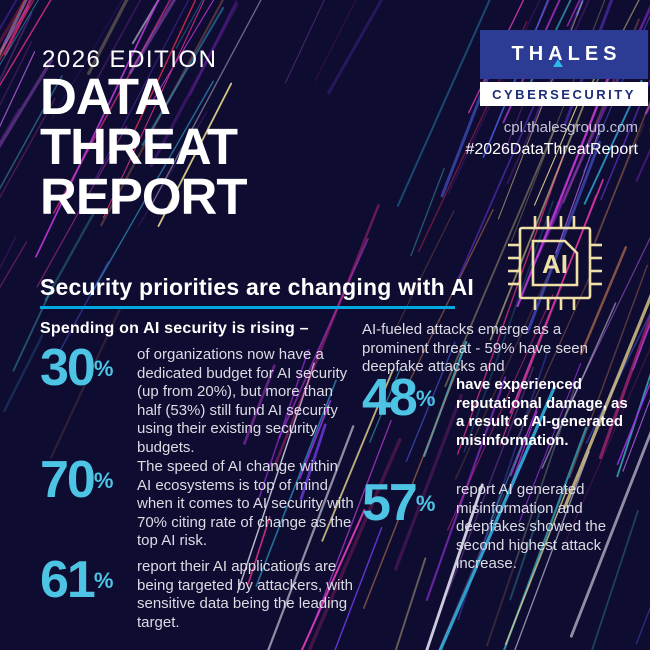 The width and height of the screenshot is (650, 650). What do you see at coordinates (68, 480) in the screenshot?
I see `stat-number: 70` at bounding box center [68, 480].